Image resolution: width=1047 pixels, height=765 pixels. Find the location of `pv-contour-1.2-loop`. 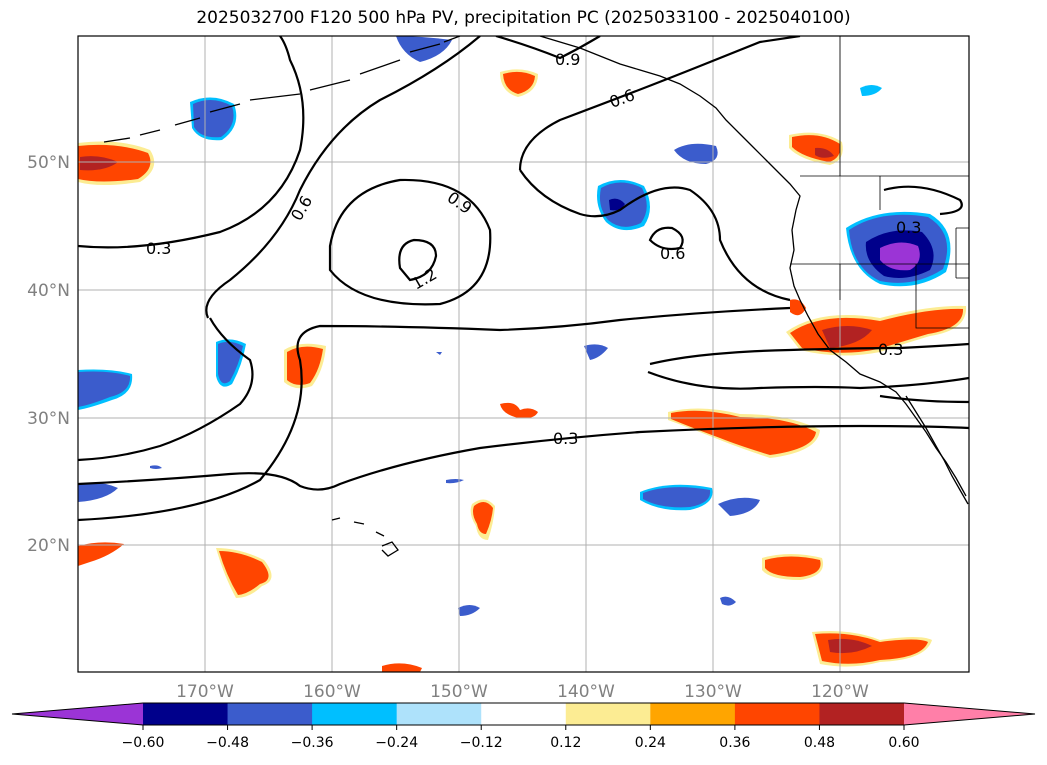

pv-contour-1.2-loop is located at coordinates (418, 260).